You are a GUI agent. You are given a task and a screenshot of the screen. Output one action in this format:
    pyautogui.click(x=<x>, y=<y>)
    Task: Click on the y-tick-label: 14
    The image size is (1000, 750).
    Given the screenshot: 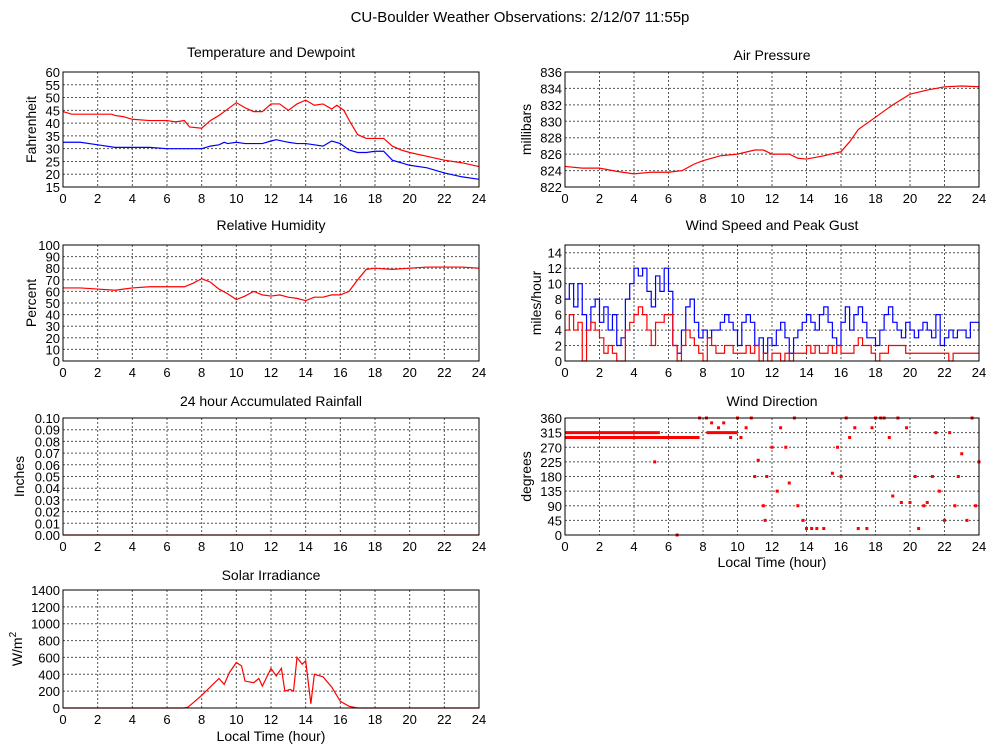 What is the action you would take?
    pyautogui.click(x=555, y=253)
    